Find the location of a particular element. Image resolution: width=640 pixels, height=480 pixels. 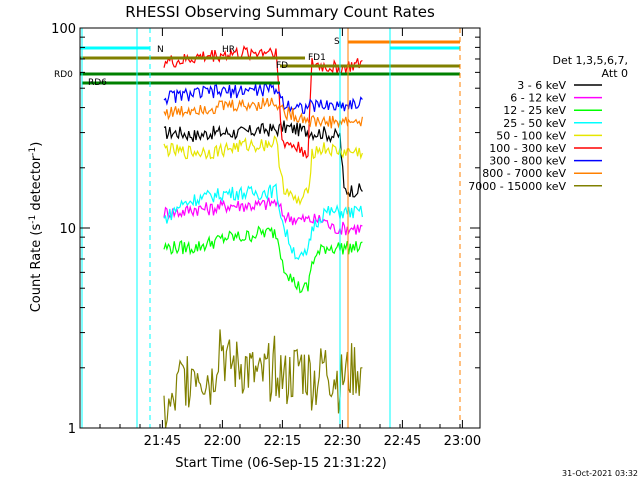

marker-label-fd1: FD1 is located at coordinates (317, 58).